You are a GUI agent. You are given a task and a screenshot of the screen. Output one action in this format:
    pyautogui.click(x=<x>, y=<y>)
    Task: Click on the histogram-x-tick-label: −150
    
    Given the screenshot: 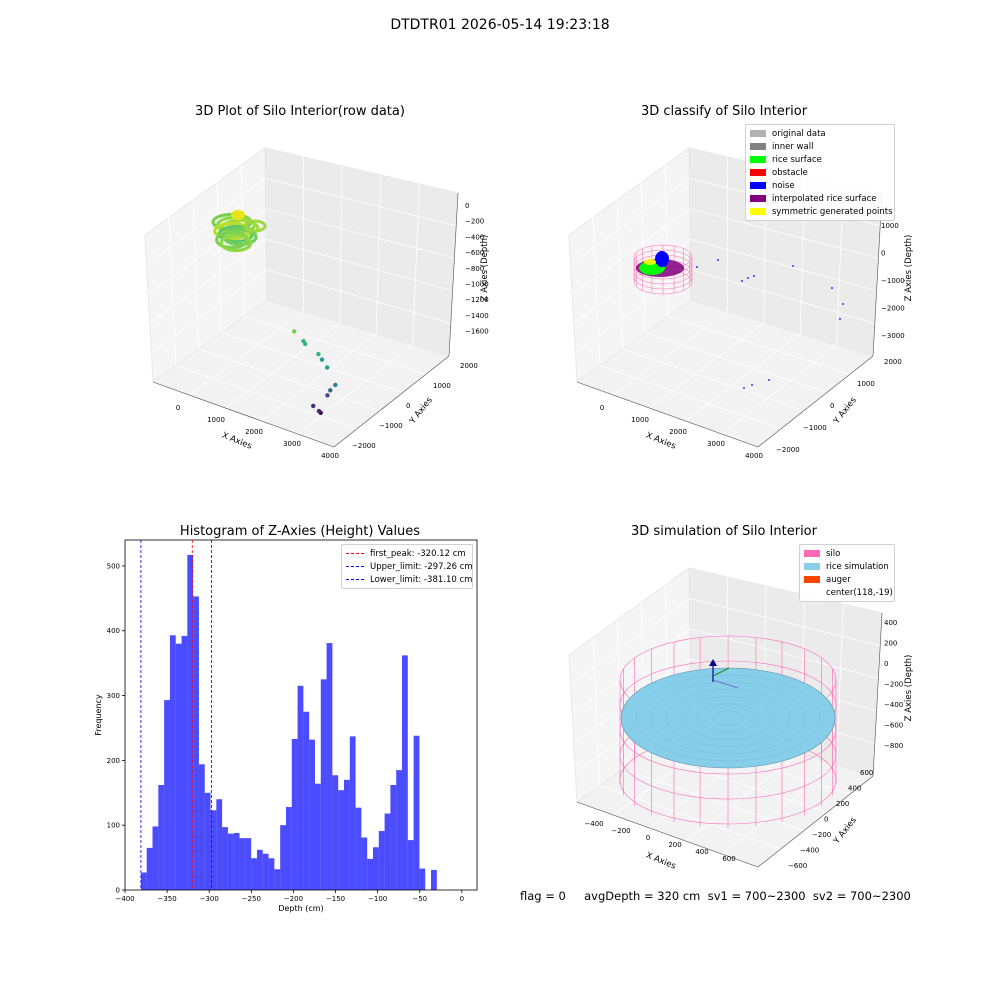 What is the action you would take?
    pyautogui.click(x=335, y=899)
    